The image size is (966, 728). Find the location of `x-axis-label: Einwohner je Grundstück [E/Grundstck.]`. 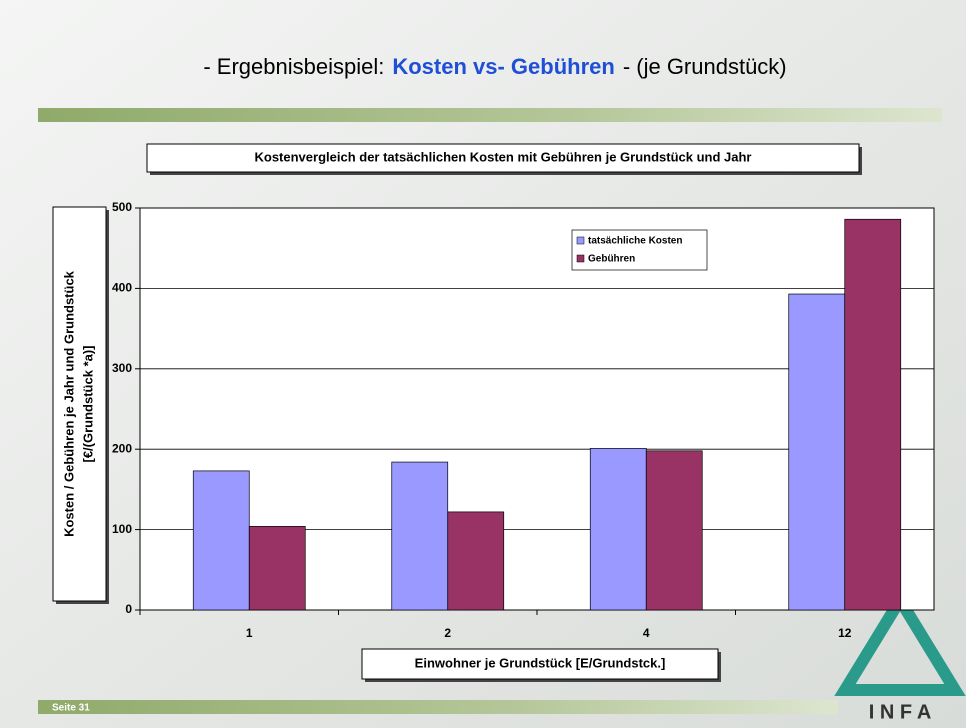

x-axis-label: Einwohner je Grundstück [E/Grundstck.] is located at coordinates (540, 662).